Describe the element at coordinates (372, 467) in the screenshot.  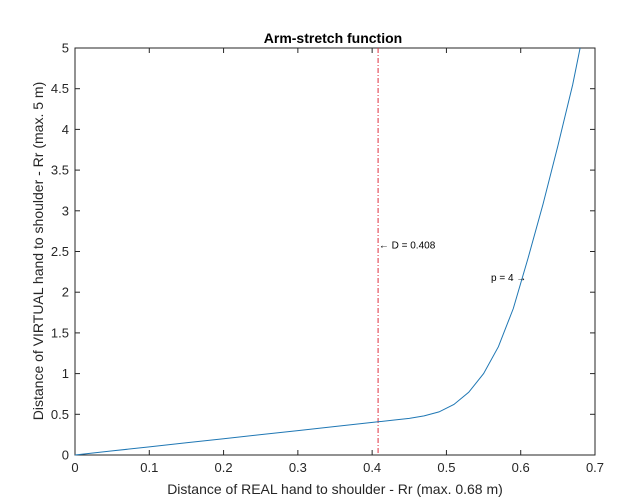
I see `x-tick-label: 0.4` at that location.